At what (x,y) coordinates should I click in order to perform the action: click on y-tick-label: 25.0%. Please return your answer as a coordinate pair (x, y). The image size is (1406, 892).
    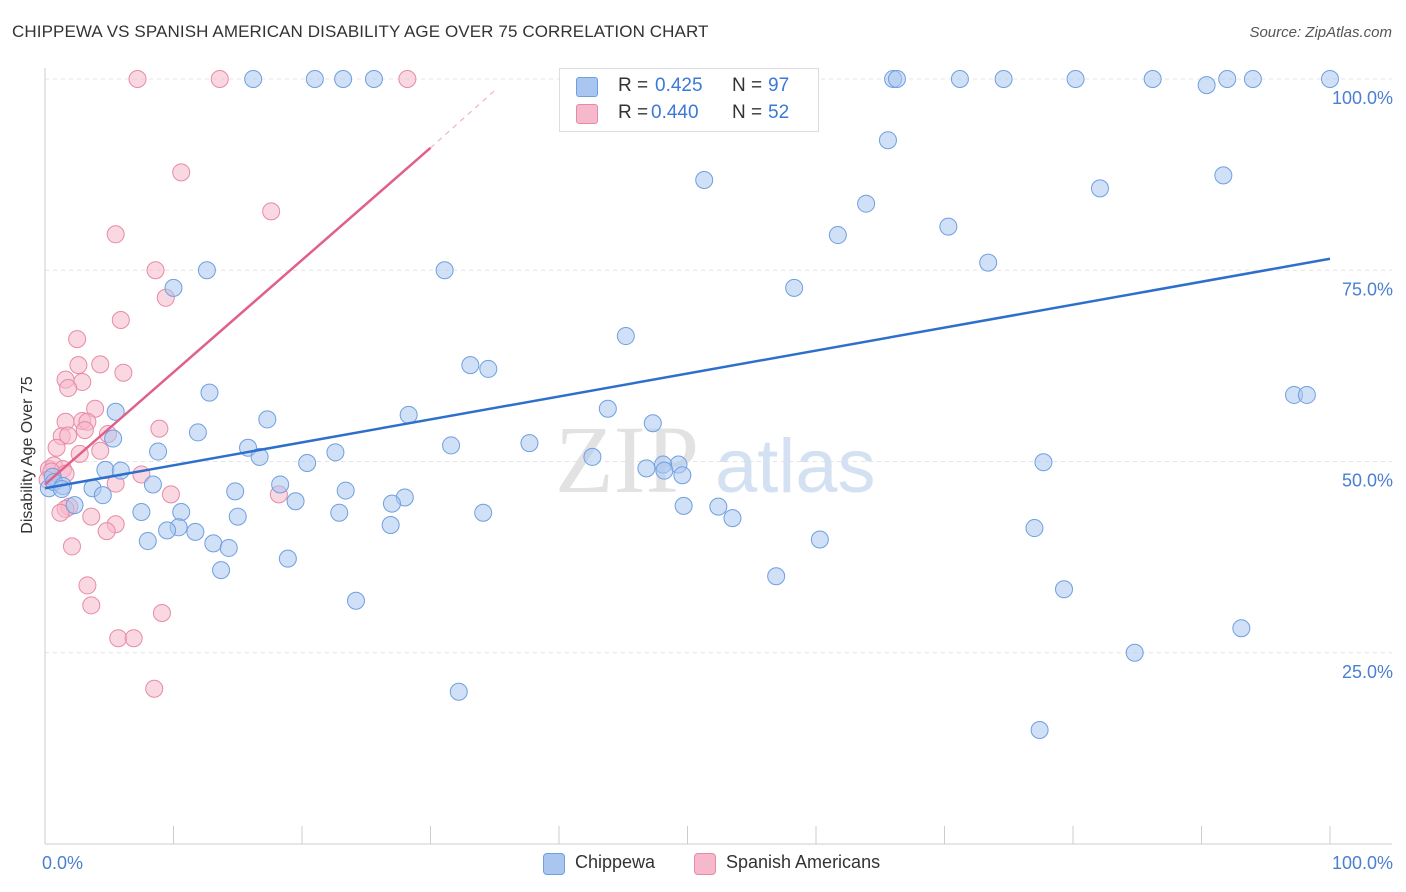
    Looking at the image, I should click on (1367, 672).